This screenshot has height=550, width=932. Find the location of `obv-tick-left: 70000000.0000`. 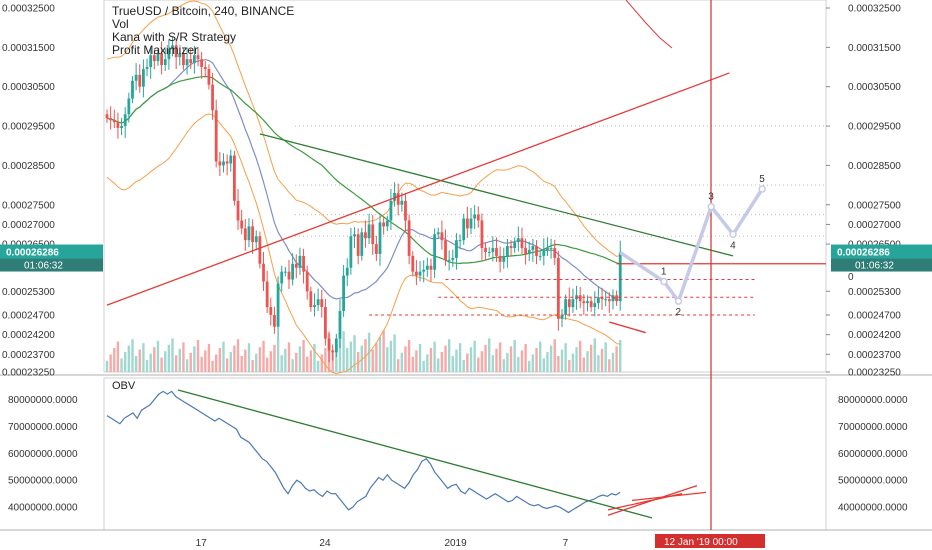

obv-tick-left: 70000000.0000 is located at coordinates (43, 427).